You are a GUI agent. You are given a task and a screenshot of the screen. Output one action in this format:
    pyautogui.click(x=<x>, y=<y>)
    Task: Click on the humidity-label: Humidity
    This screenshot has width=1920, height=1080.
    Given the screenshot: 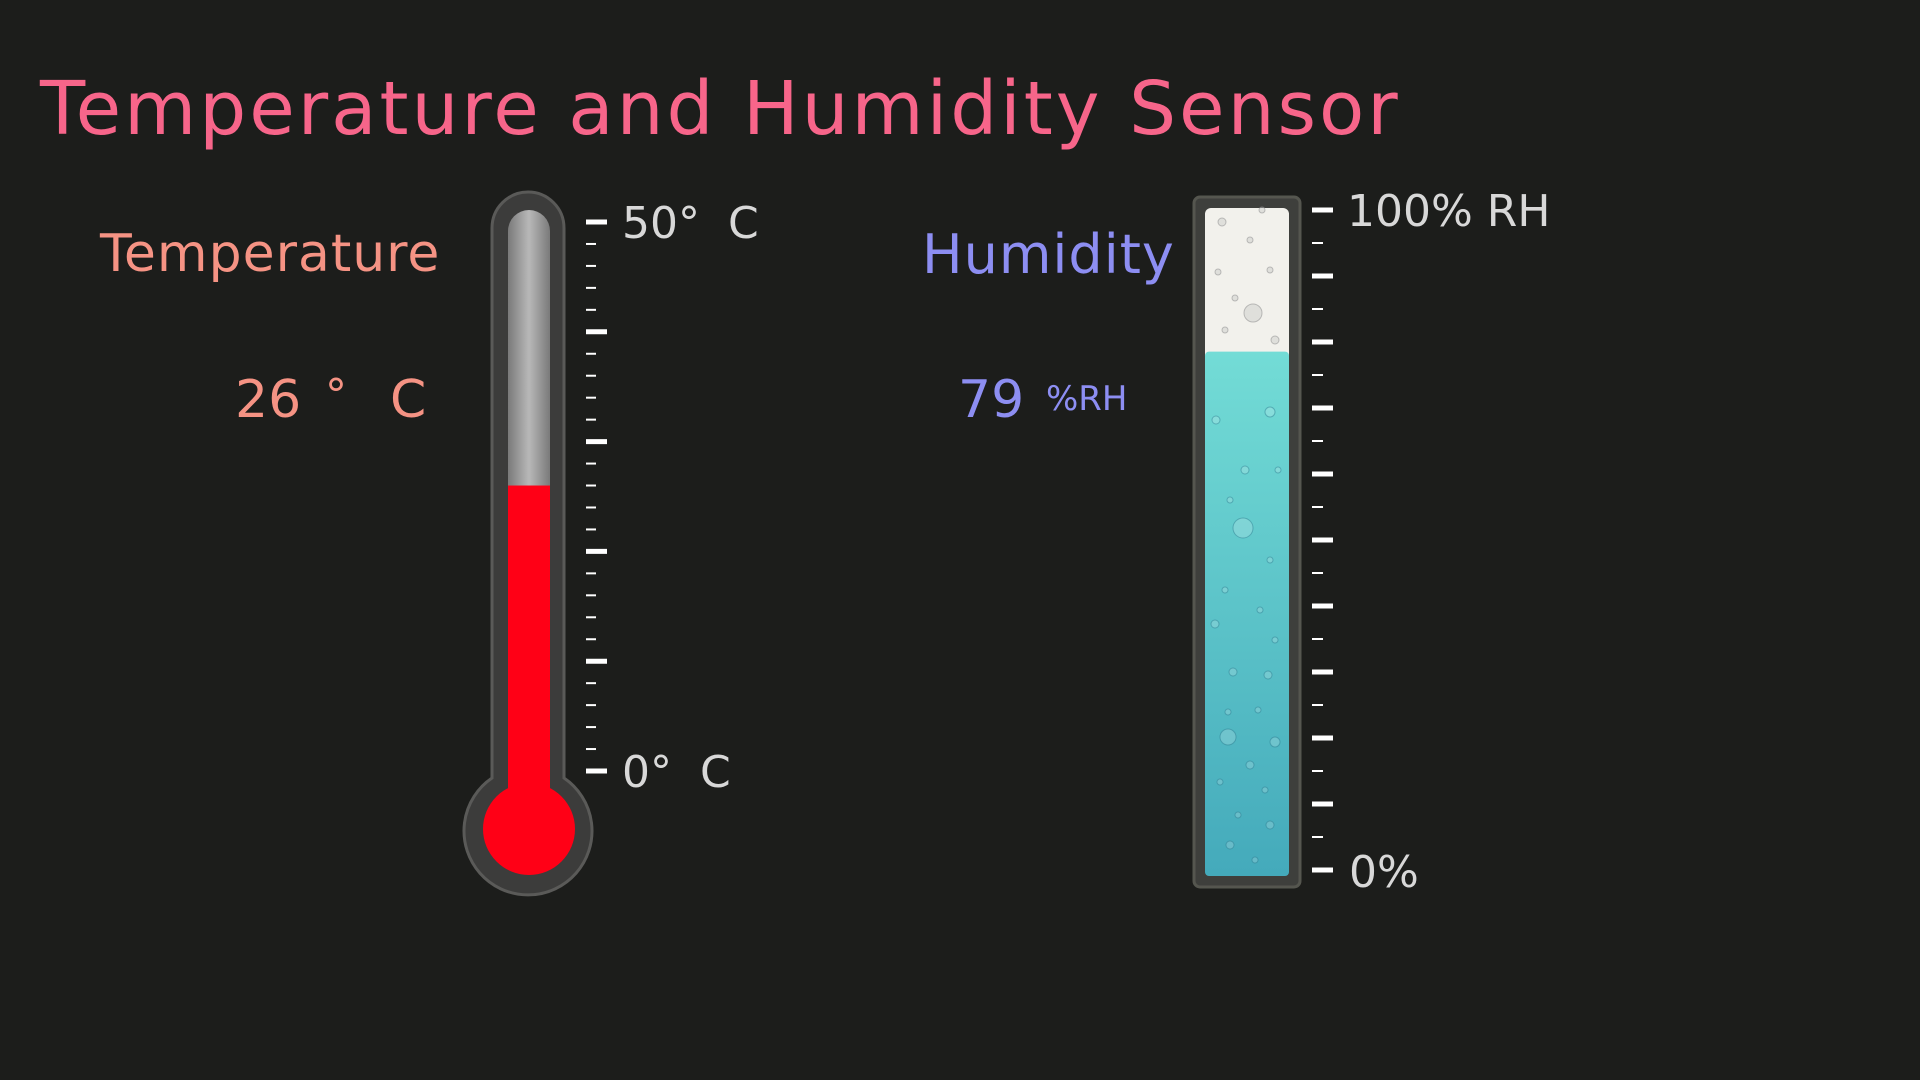 What is the action you would take?
    pyautogui.click(x=1048, y=254)
    